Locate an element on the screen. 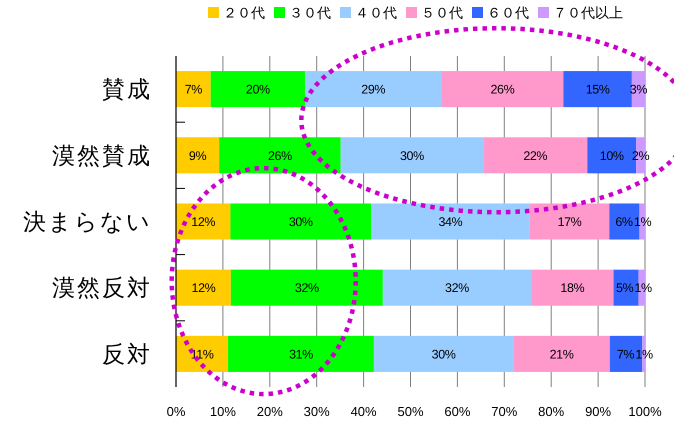  x-tick-label: 70% is located at coordinates (504, 411).